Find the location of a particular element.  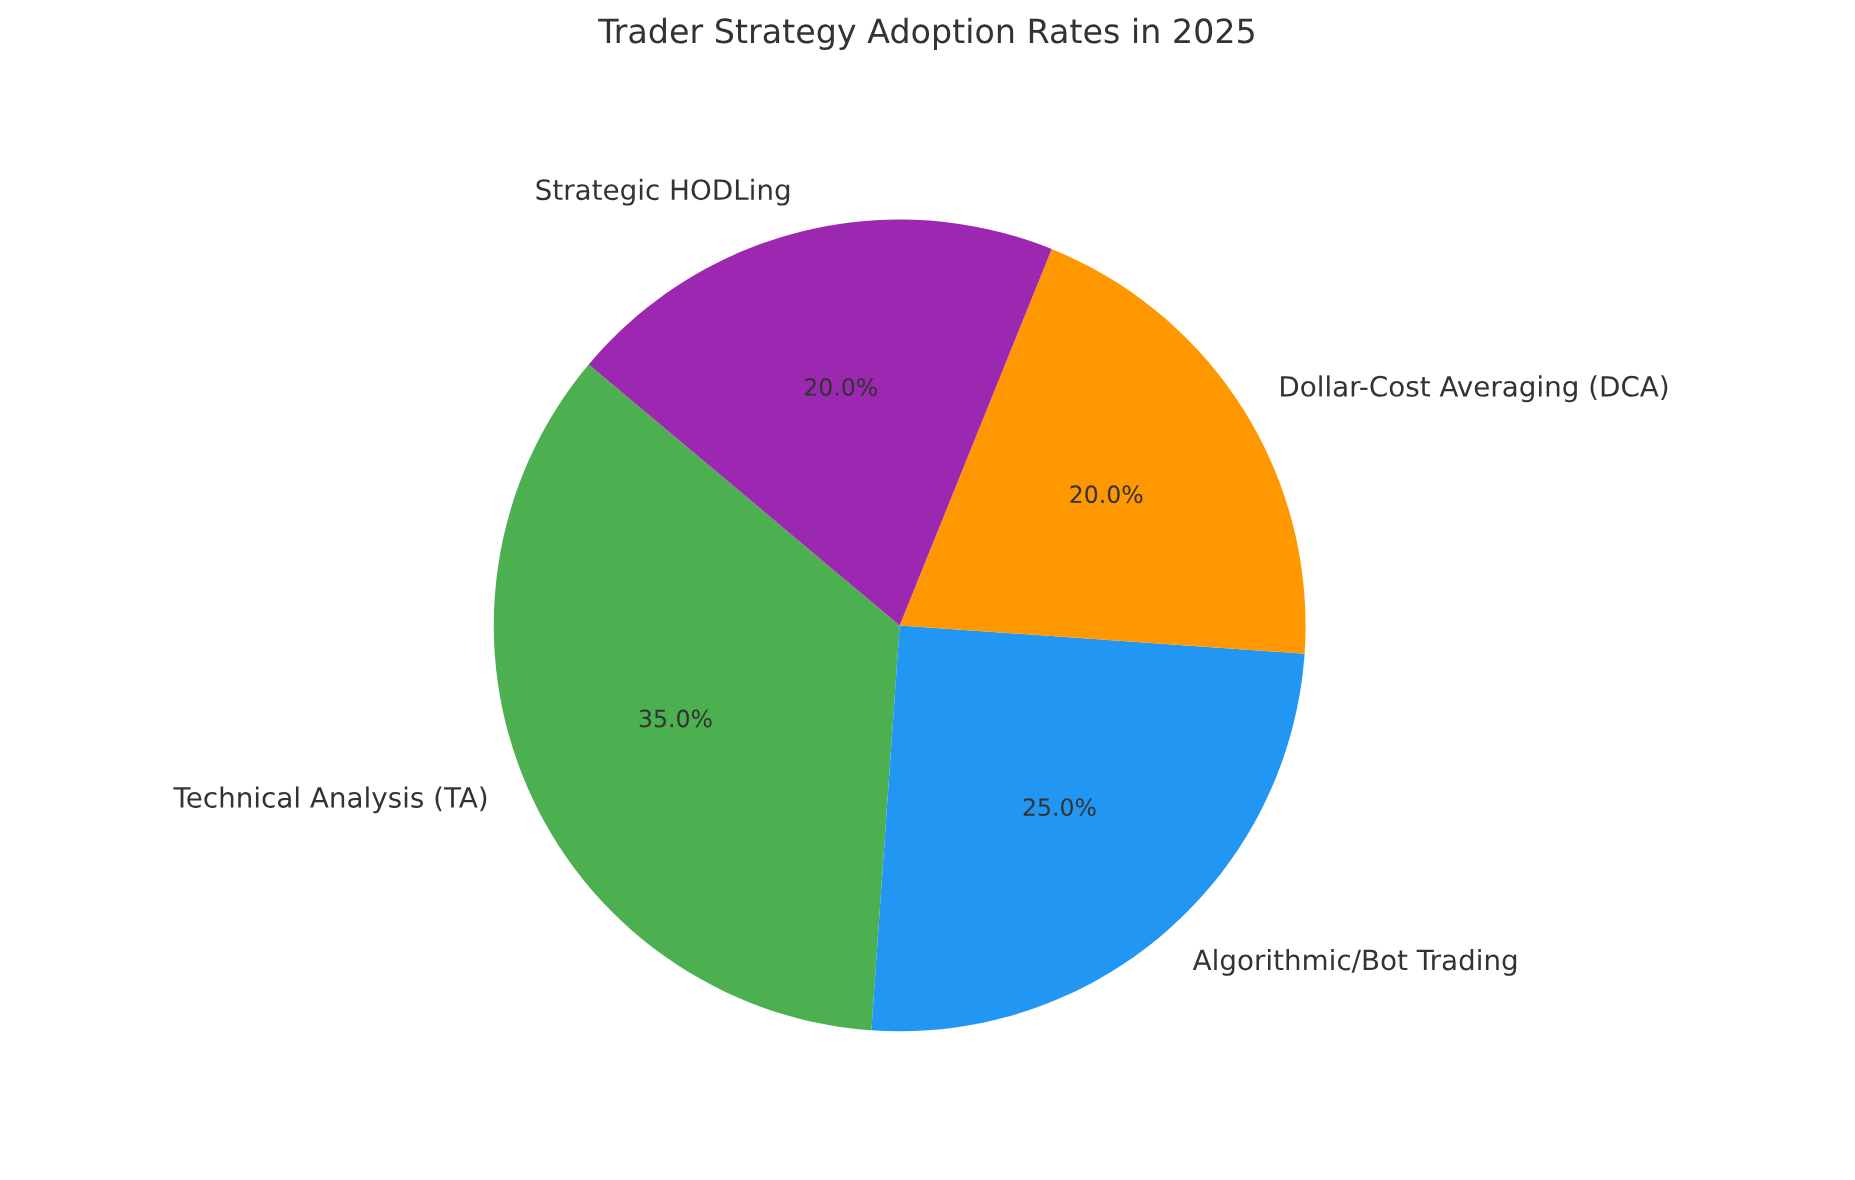

slice-label: Dollar-Cost Averaging (DCA) is located at coordinates (1474, 389).